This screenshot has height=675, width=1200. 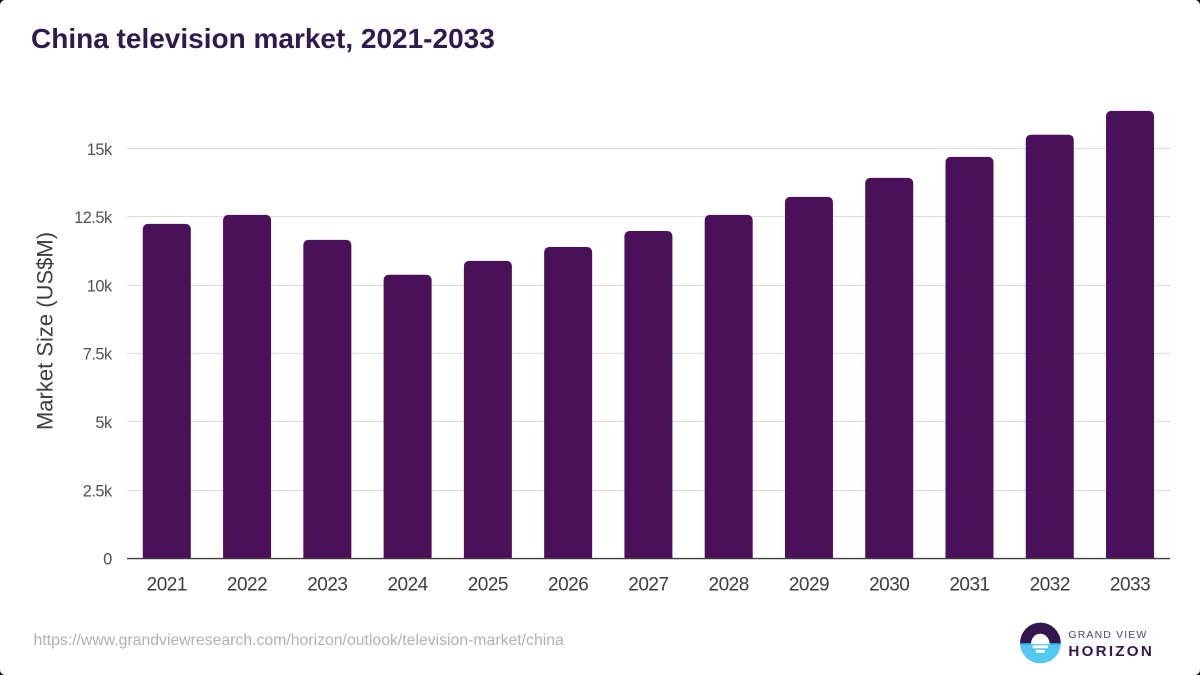 I want to click on svg-text: 2021, so click(x=167, y=584).